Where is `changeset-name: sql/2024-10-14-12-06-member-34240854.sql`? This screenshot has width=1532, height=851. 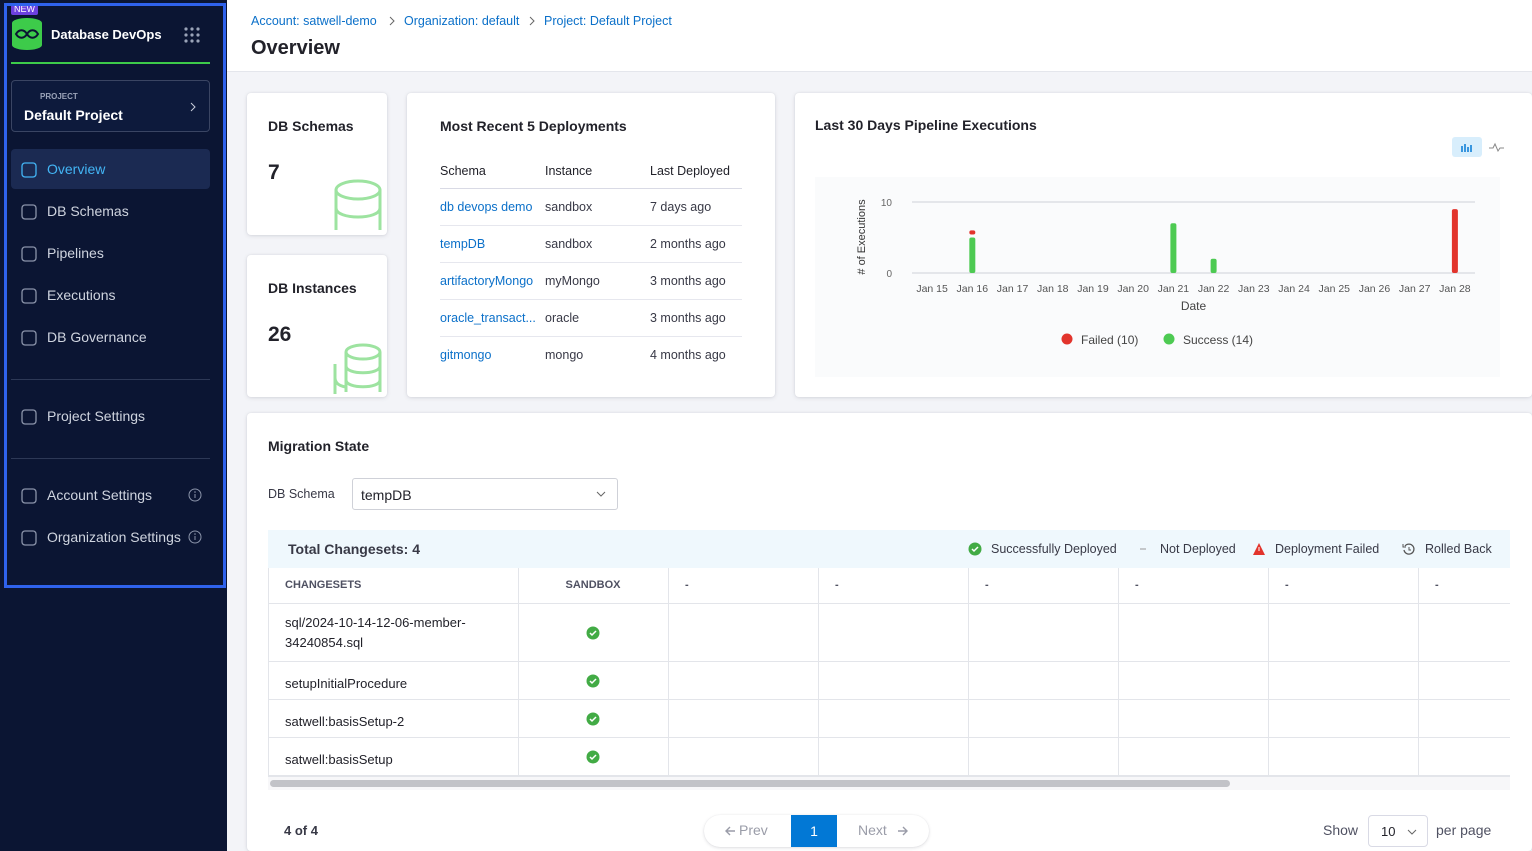
changeset-name: sql/2024-10-14-12-06-member-34240854.sql is located at coordinates (375, 632).